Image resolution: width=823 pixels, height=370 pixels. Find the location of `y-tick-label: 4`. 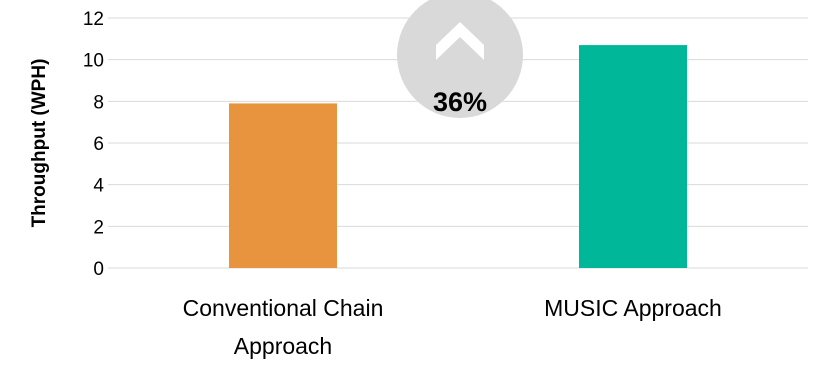

y-tick-label: 4 is located at coordinates (98, 186).